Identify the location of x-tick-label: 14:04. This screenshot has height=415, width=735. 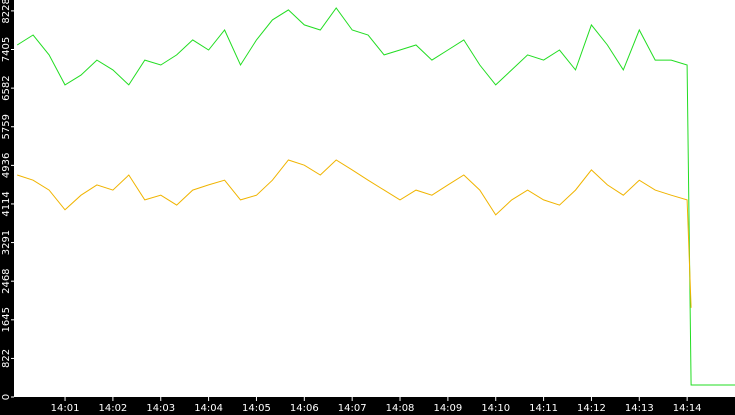
(208, 408).